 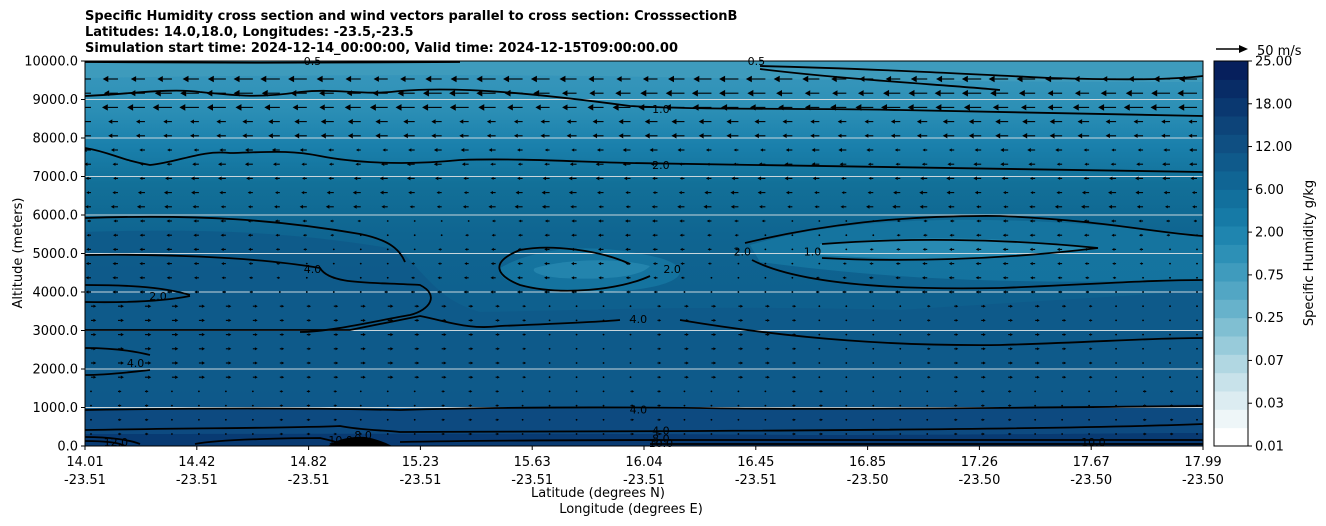 I want to click on x-axis-label-lon: Longitude (degrees E), so click(x=631, y=509).